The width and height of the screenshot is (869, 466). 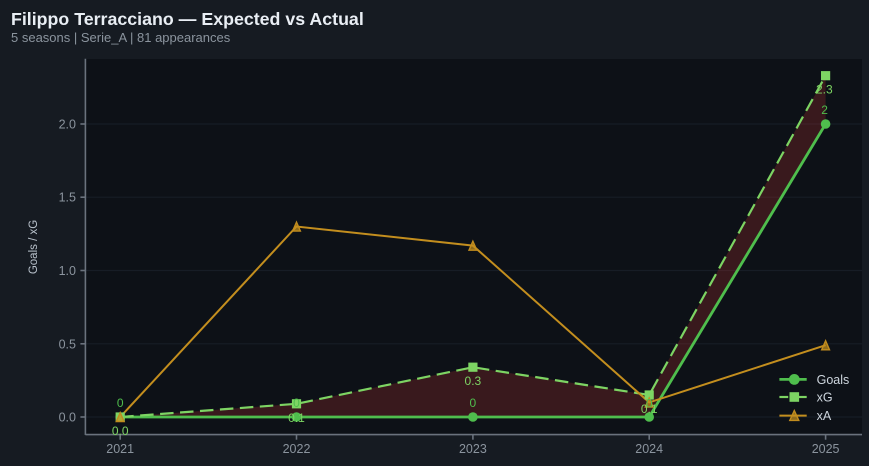 I want to click on svg-text: 2022, so click(x=297, y=449).